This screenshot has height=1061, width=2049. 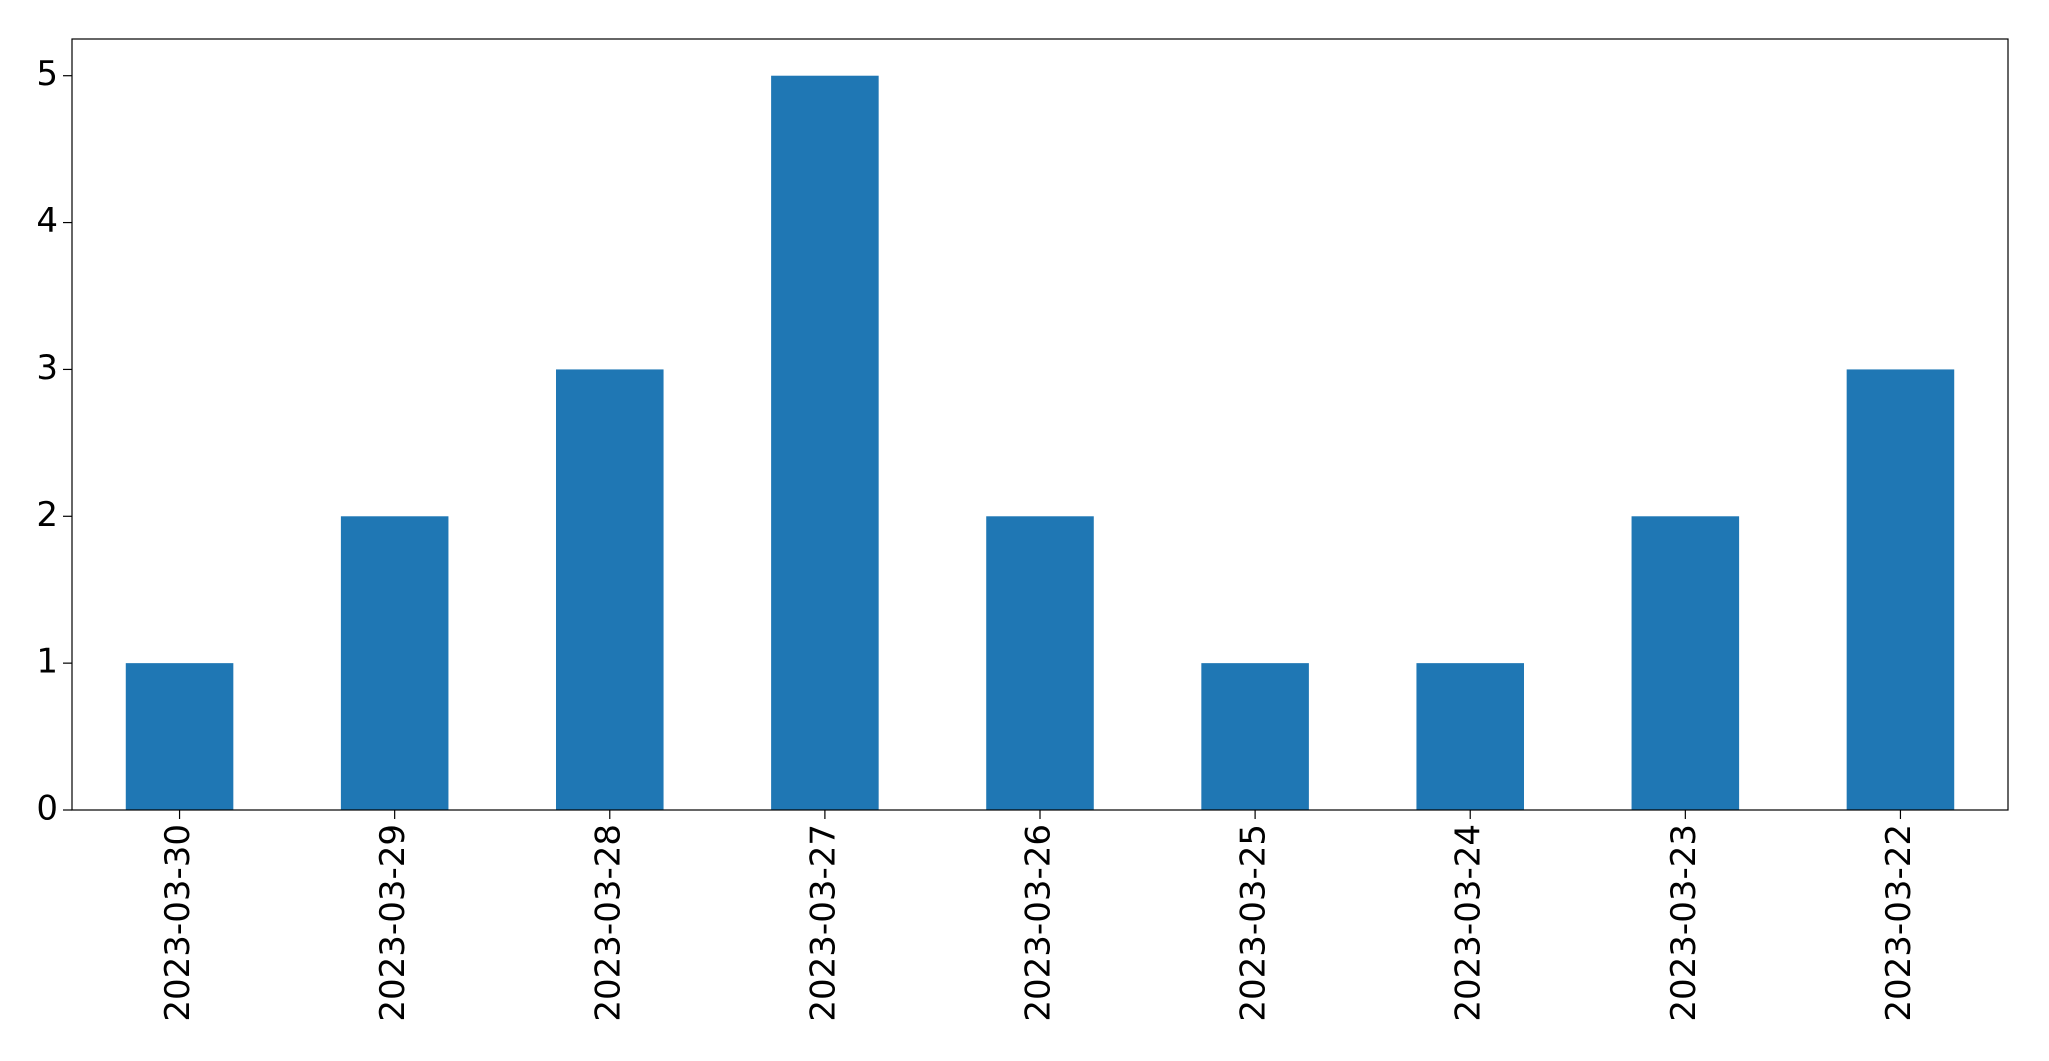 What do you see at coordinates (823, 923) in the screenshot?
I see `x-tick-label: 2023-03-27` at bounding box center [823, 923].